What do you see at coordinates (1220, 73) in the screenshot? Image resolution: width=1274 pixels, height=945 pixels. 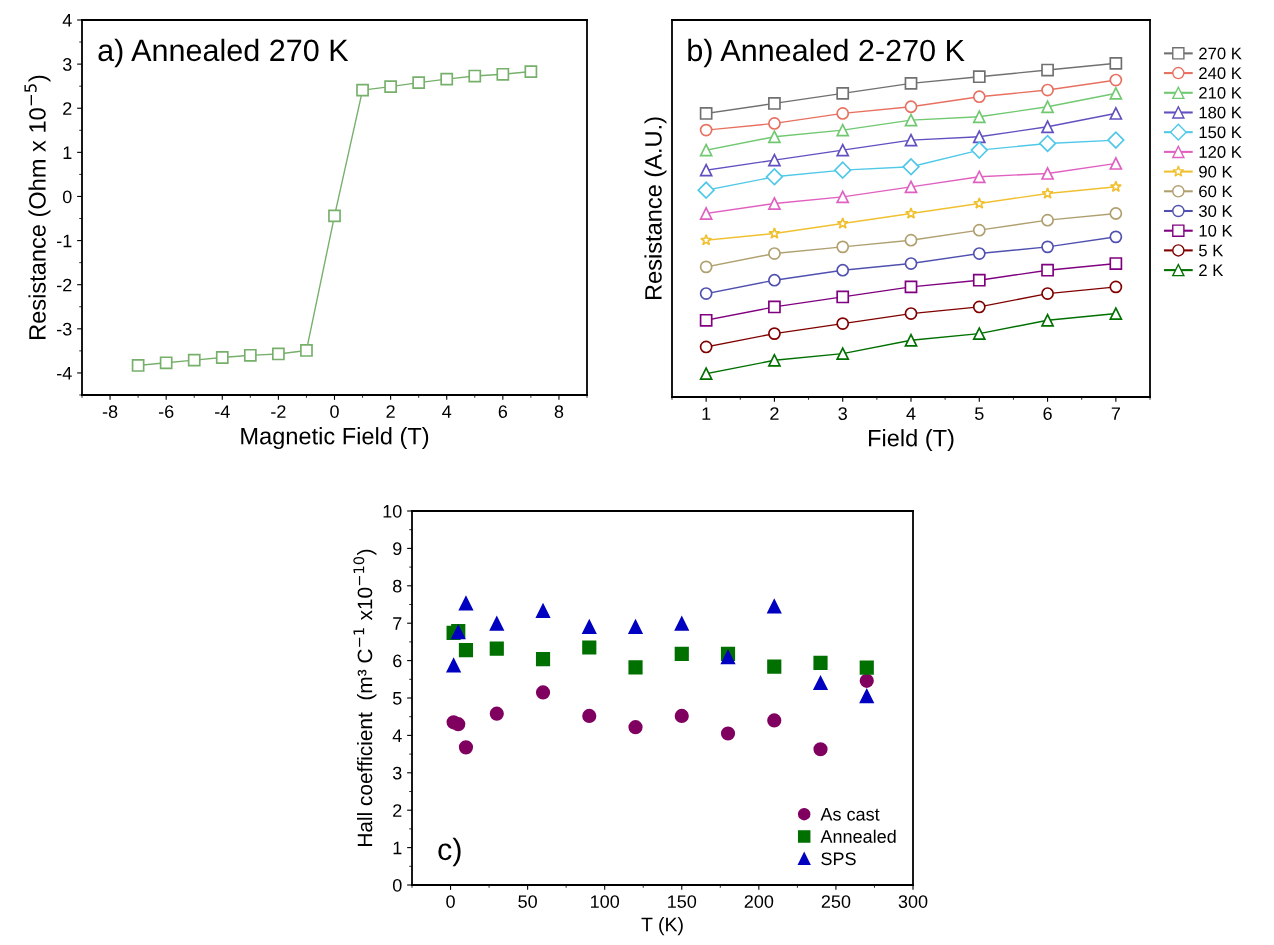 I see `legend-label: 240 K` at bounding box center [1220, 73].